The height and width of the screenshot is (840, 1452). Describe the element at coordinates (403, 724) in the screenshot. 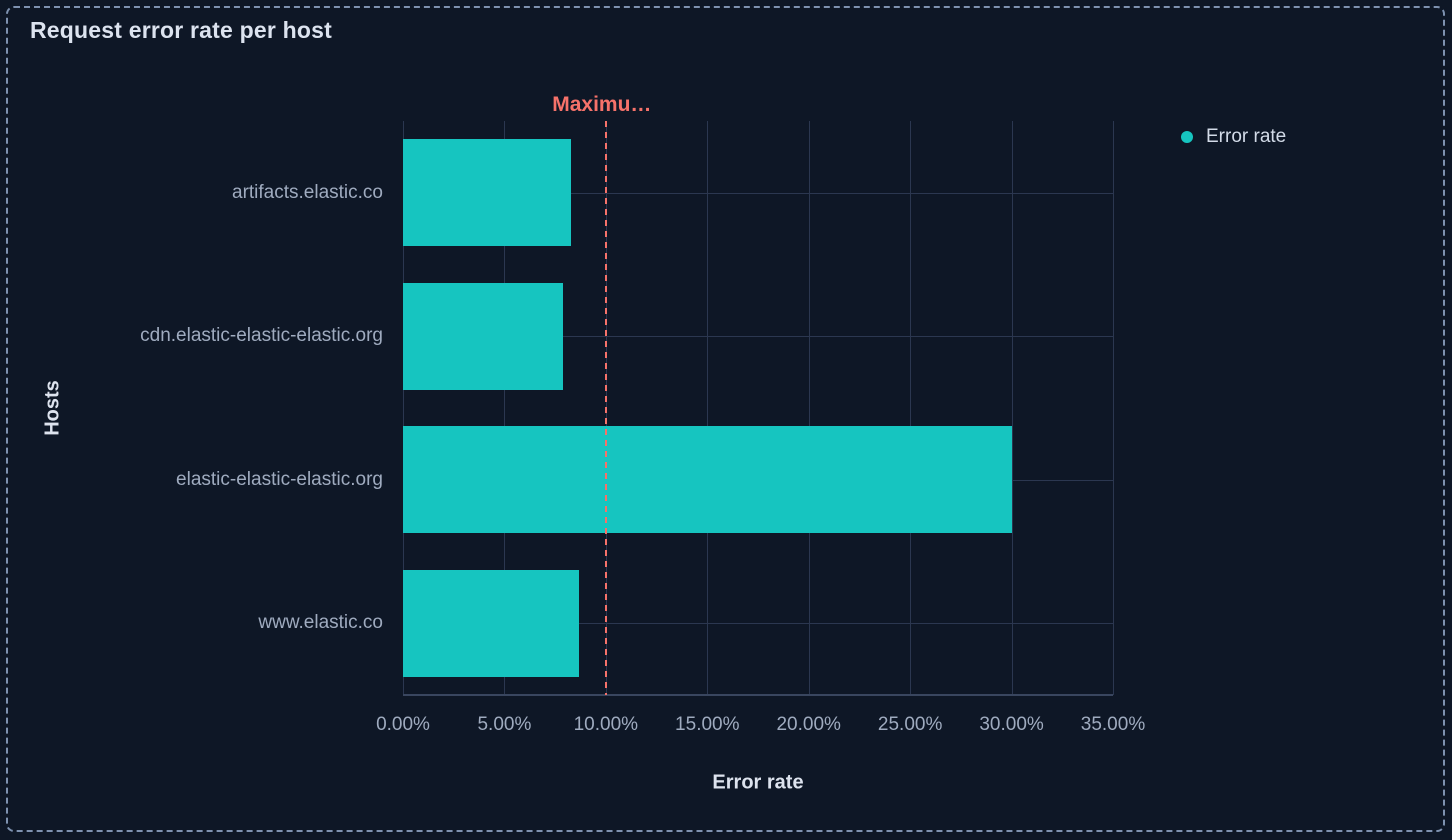

I see `x-axis-tick-label: 0.00%` at that location.